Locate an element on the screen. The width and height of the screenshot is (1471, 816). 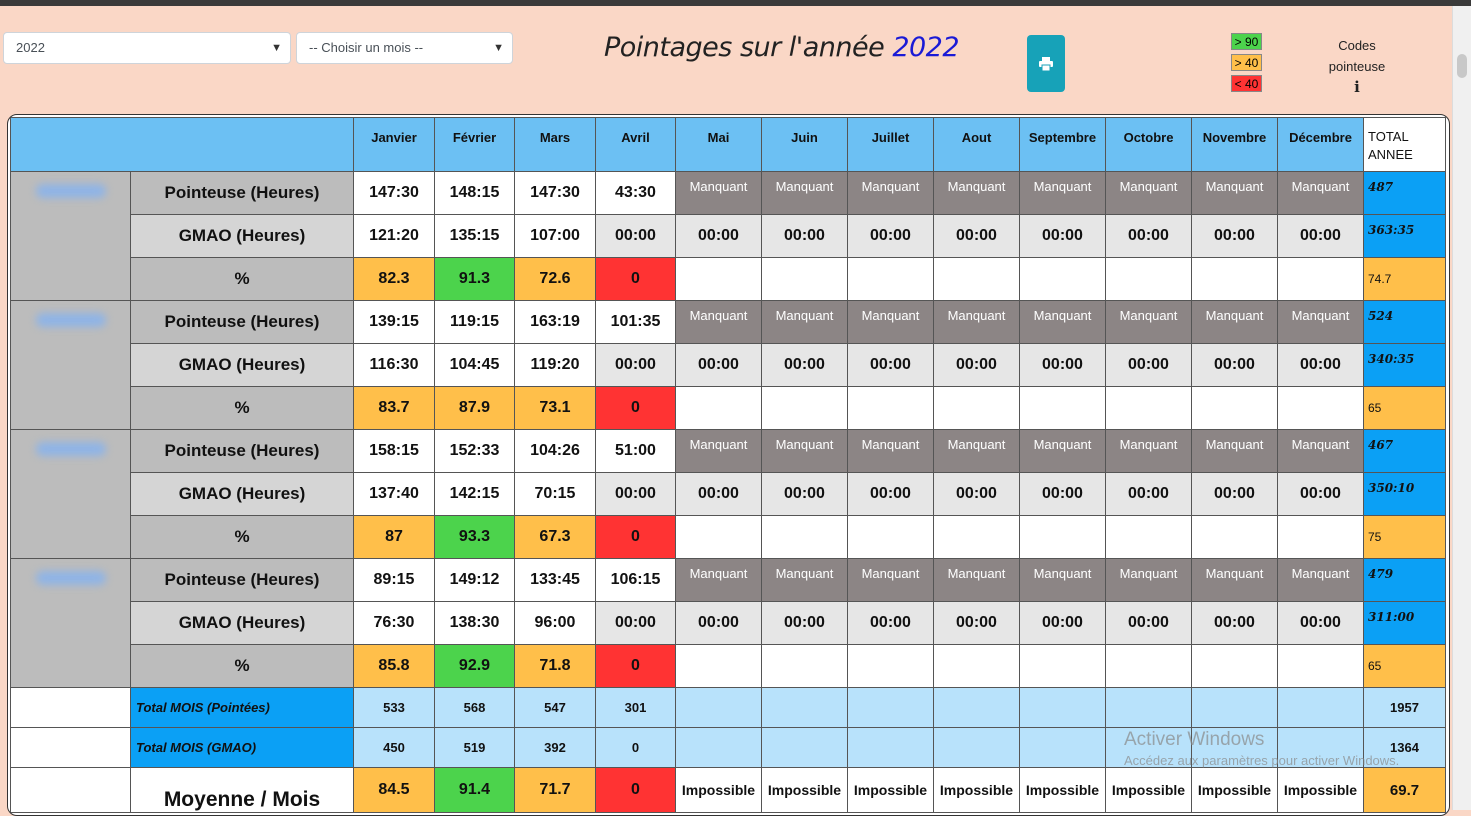
moyenne-value: 91.4 is located at coordinates (474, 790).